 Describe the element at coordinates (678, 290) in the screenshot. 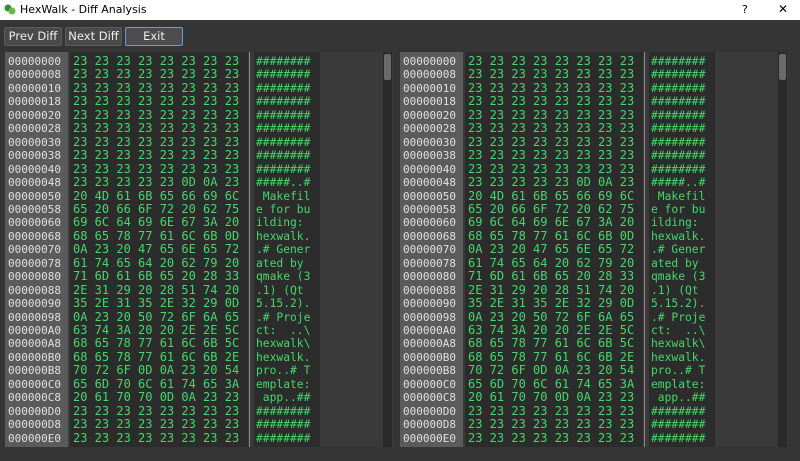

I see `ascii-text: .1) (Qt` at that location.